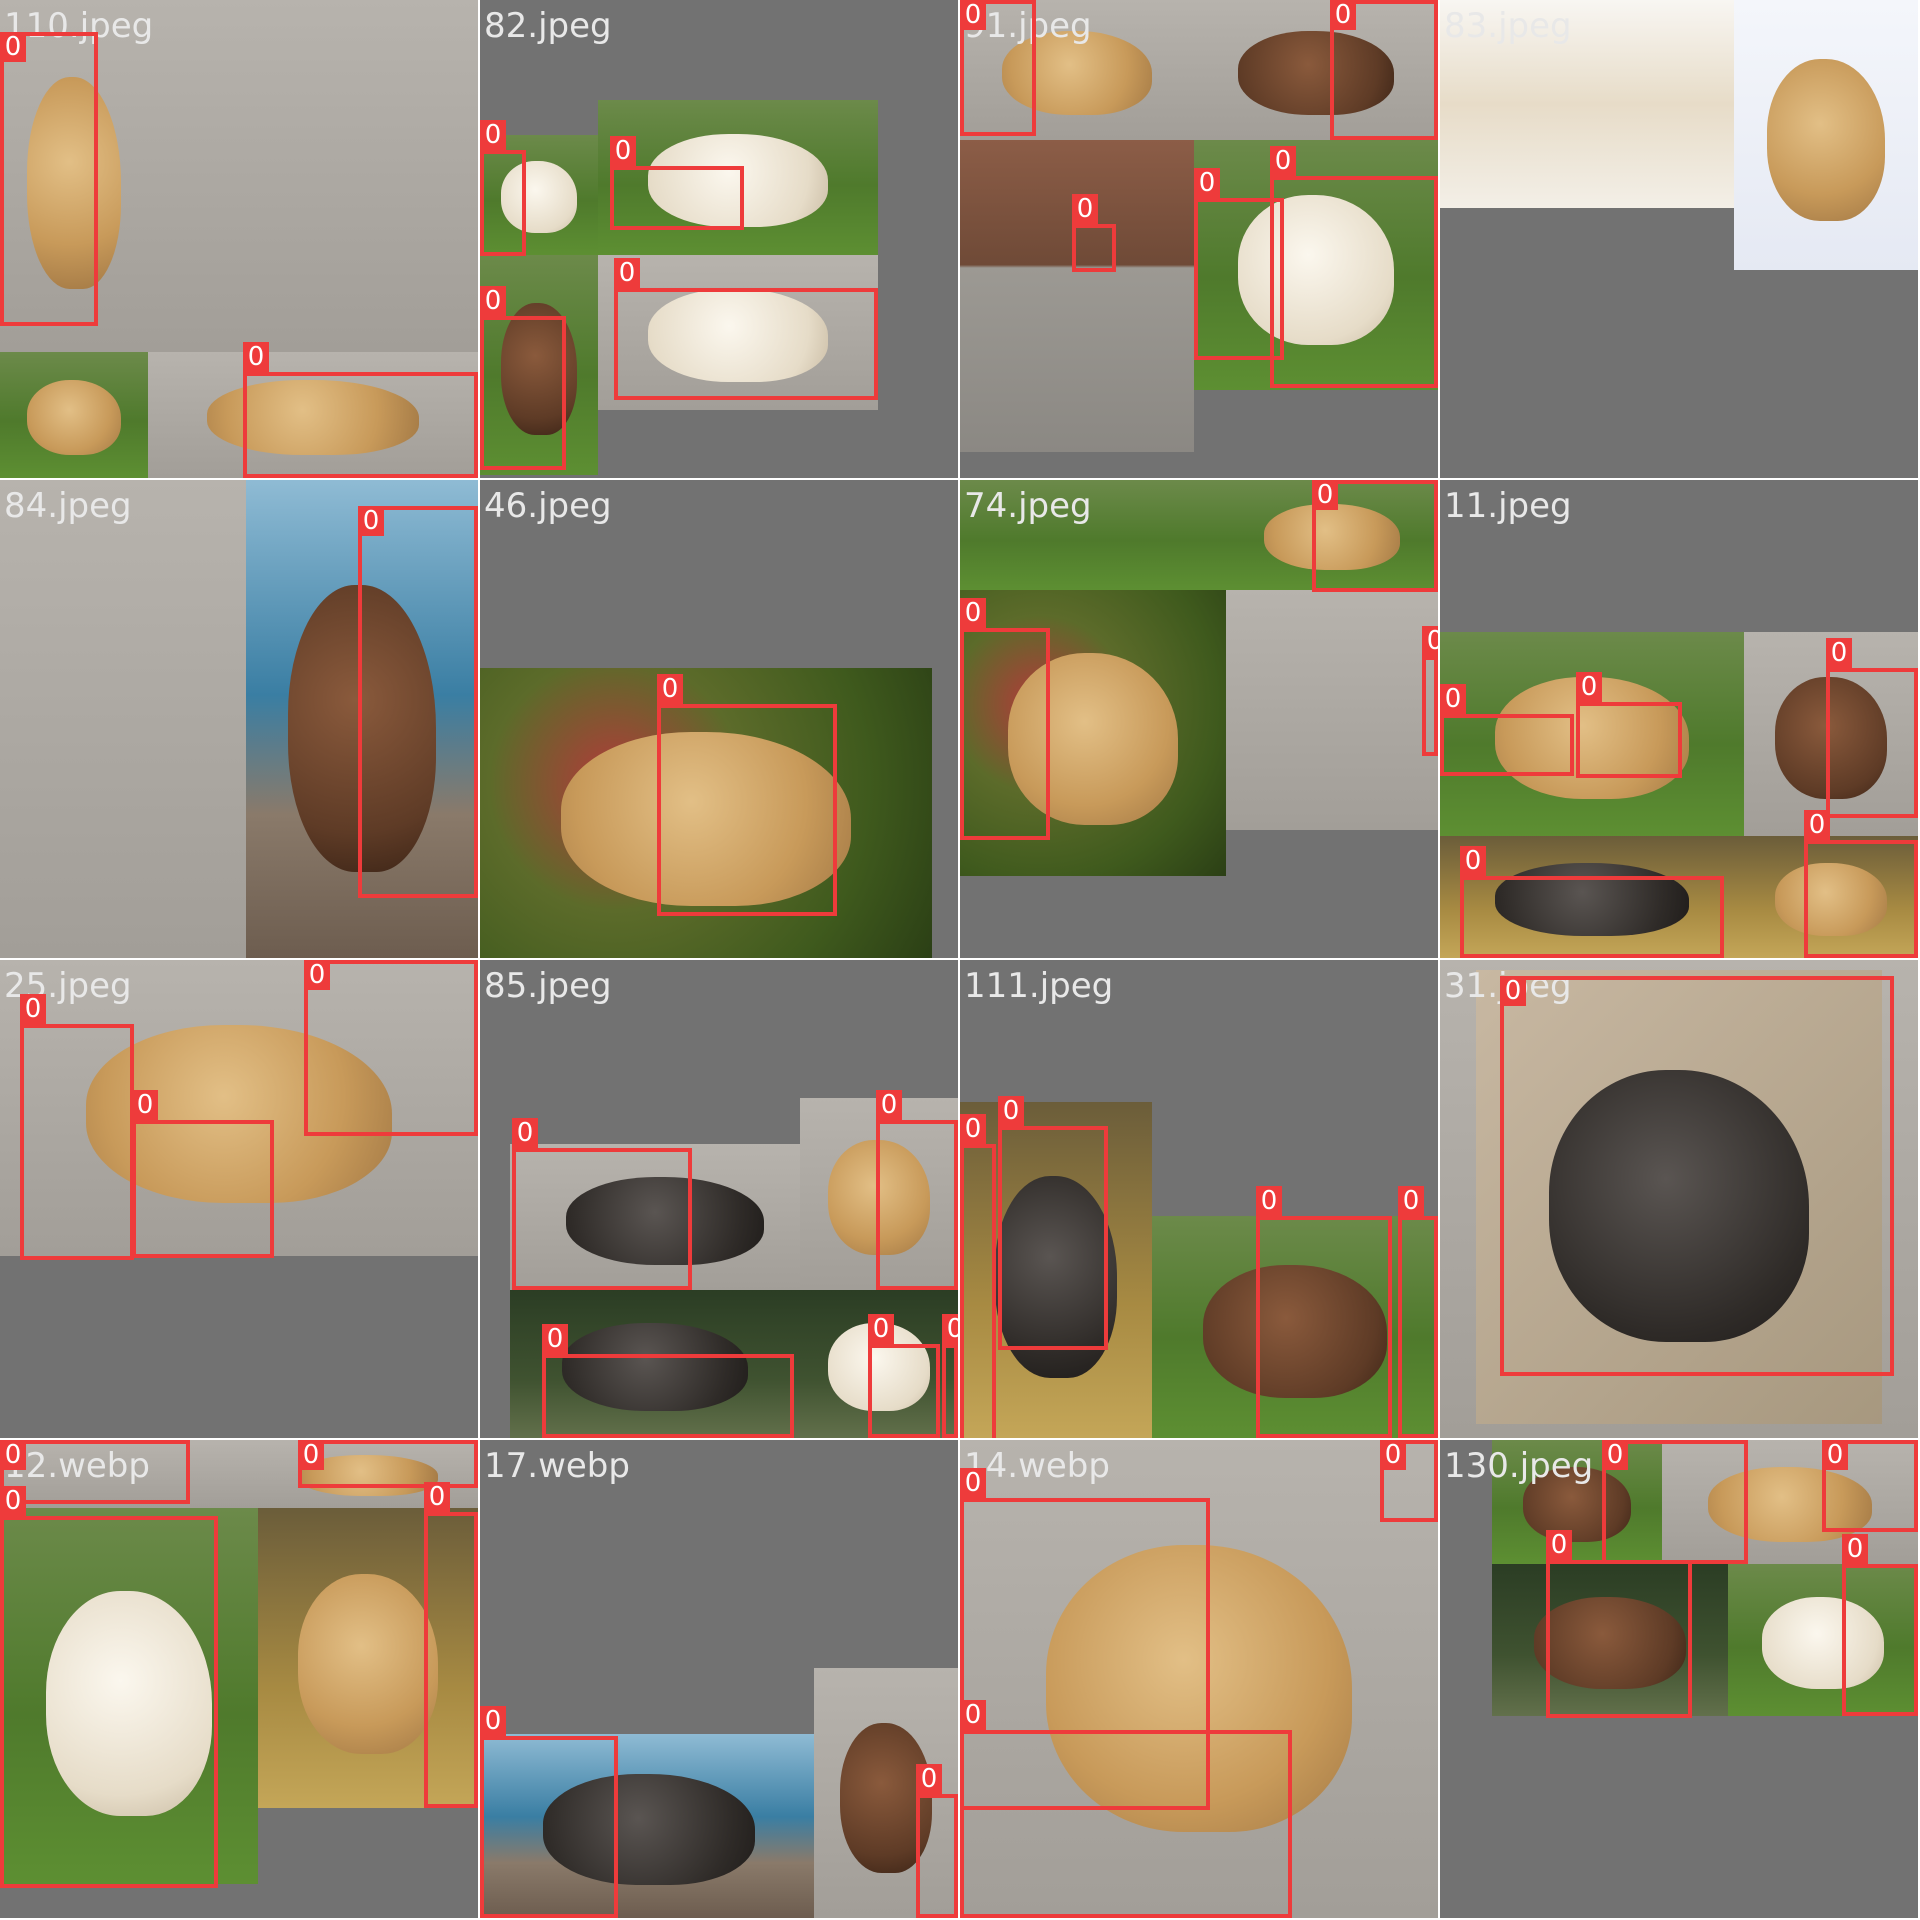 This screenshot has width=1920, height=1920. I want to click on tile-filename-label: 84.jpeg, so click(68, 506).